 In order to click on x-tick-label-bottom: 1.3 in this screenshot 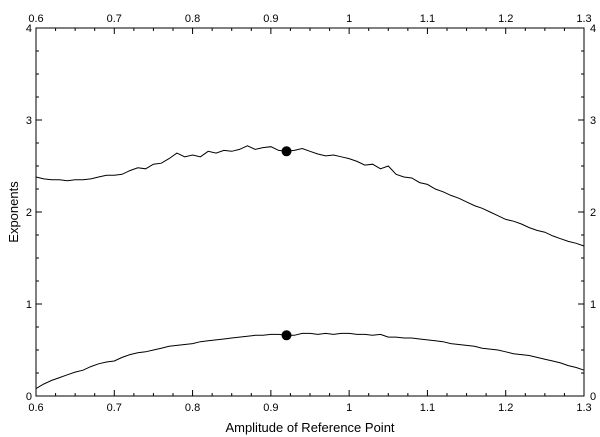, I will do `click(583, 408)`.